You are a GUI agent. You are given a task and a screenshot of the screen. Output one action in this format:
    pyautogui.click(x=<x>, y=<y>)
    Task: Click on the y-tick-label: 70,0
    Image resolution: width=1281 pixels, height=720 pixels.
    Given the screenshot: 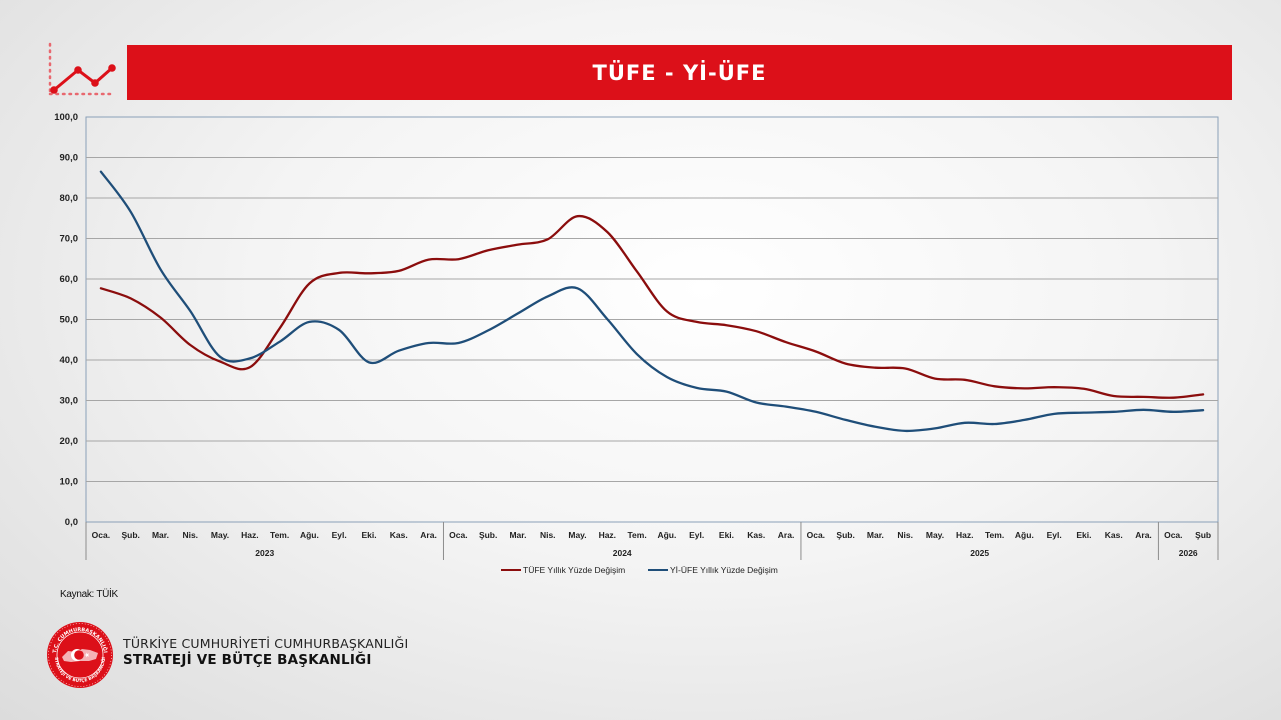 What is the action you would take?
    pyautogui.click(x=69, y=239)
    